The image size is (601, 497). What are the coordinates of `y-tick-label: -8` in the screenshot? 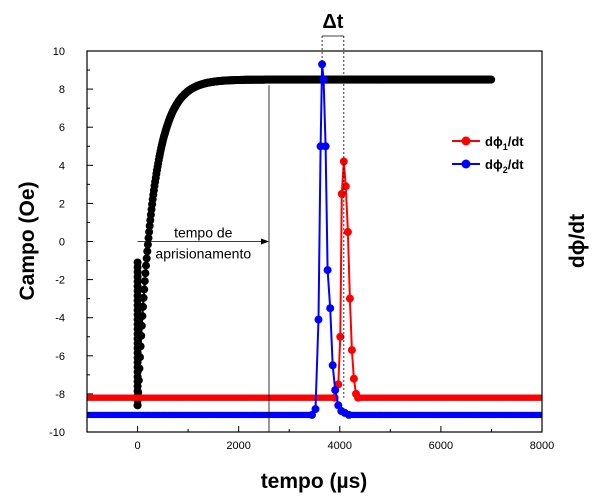 It's located at (60, 395).